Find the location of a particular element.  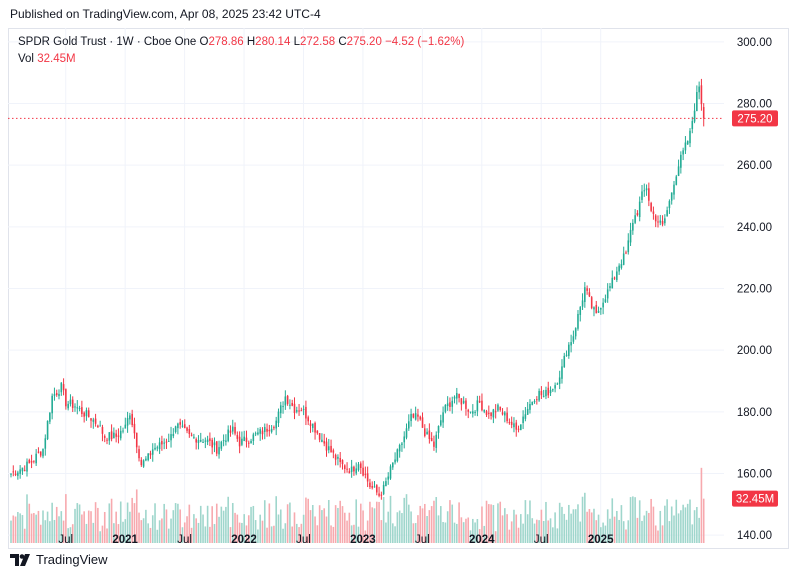

last-price-badge is located at coordinates (755, 118).